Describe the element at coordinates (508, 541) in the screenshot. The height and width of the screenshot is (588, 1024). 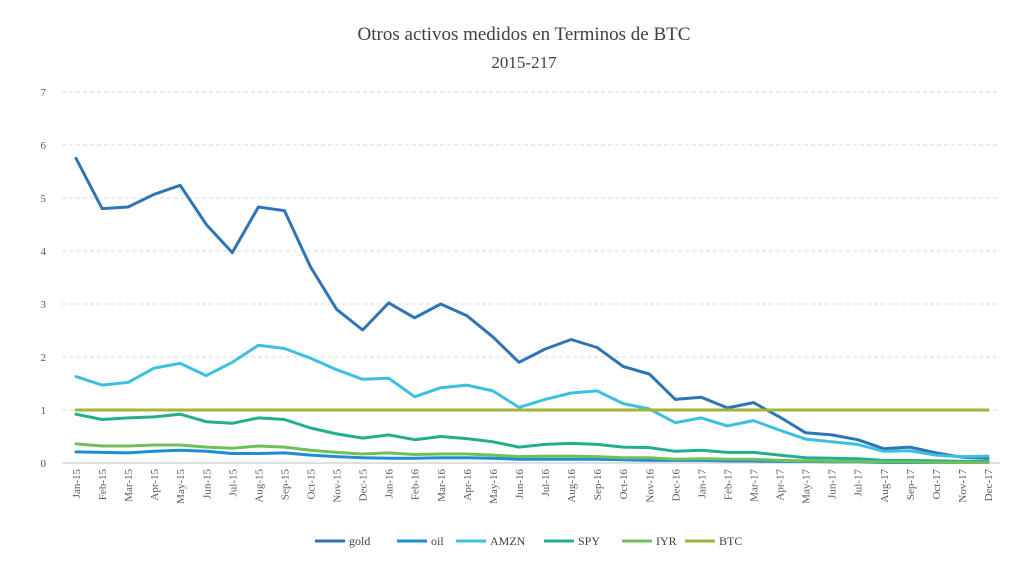
I see `legend-label: AMZN` at that location.